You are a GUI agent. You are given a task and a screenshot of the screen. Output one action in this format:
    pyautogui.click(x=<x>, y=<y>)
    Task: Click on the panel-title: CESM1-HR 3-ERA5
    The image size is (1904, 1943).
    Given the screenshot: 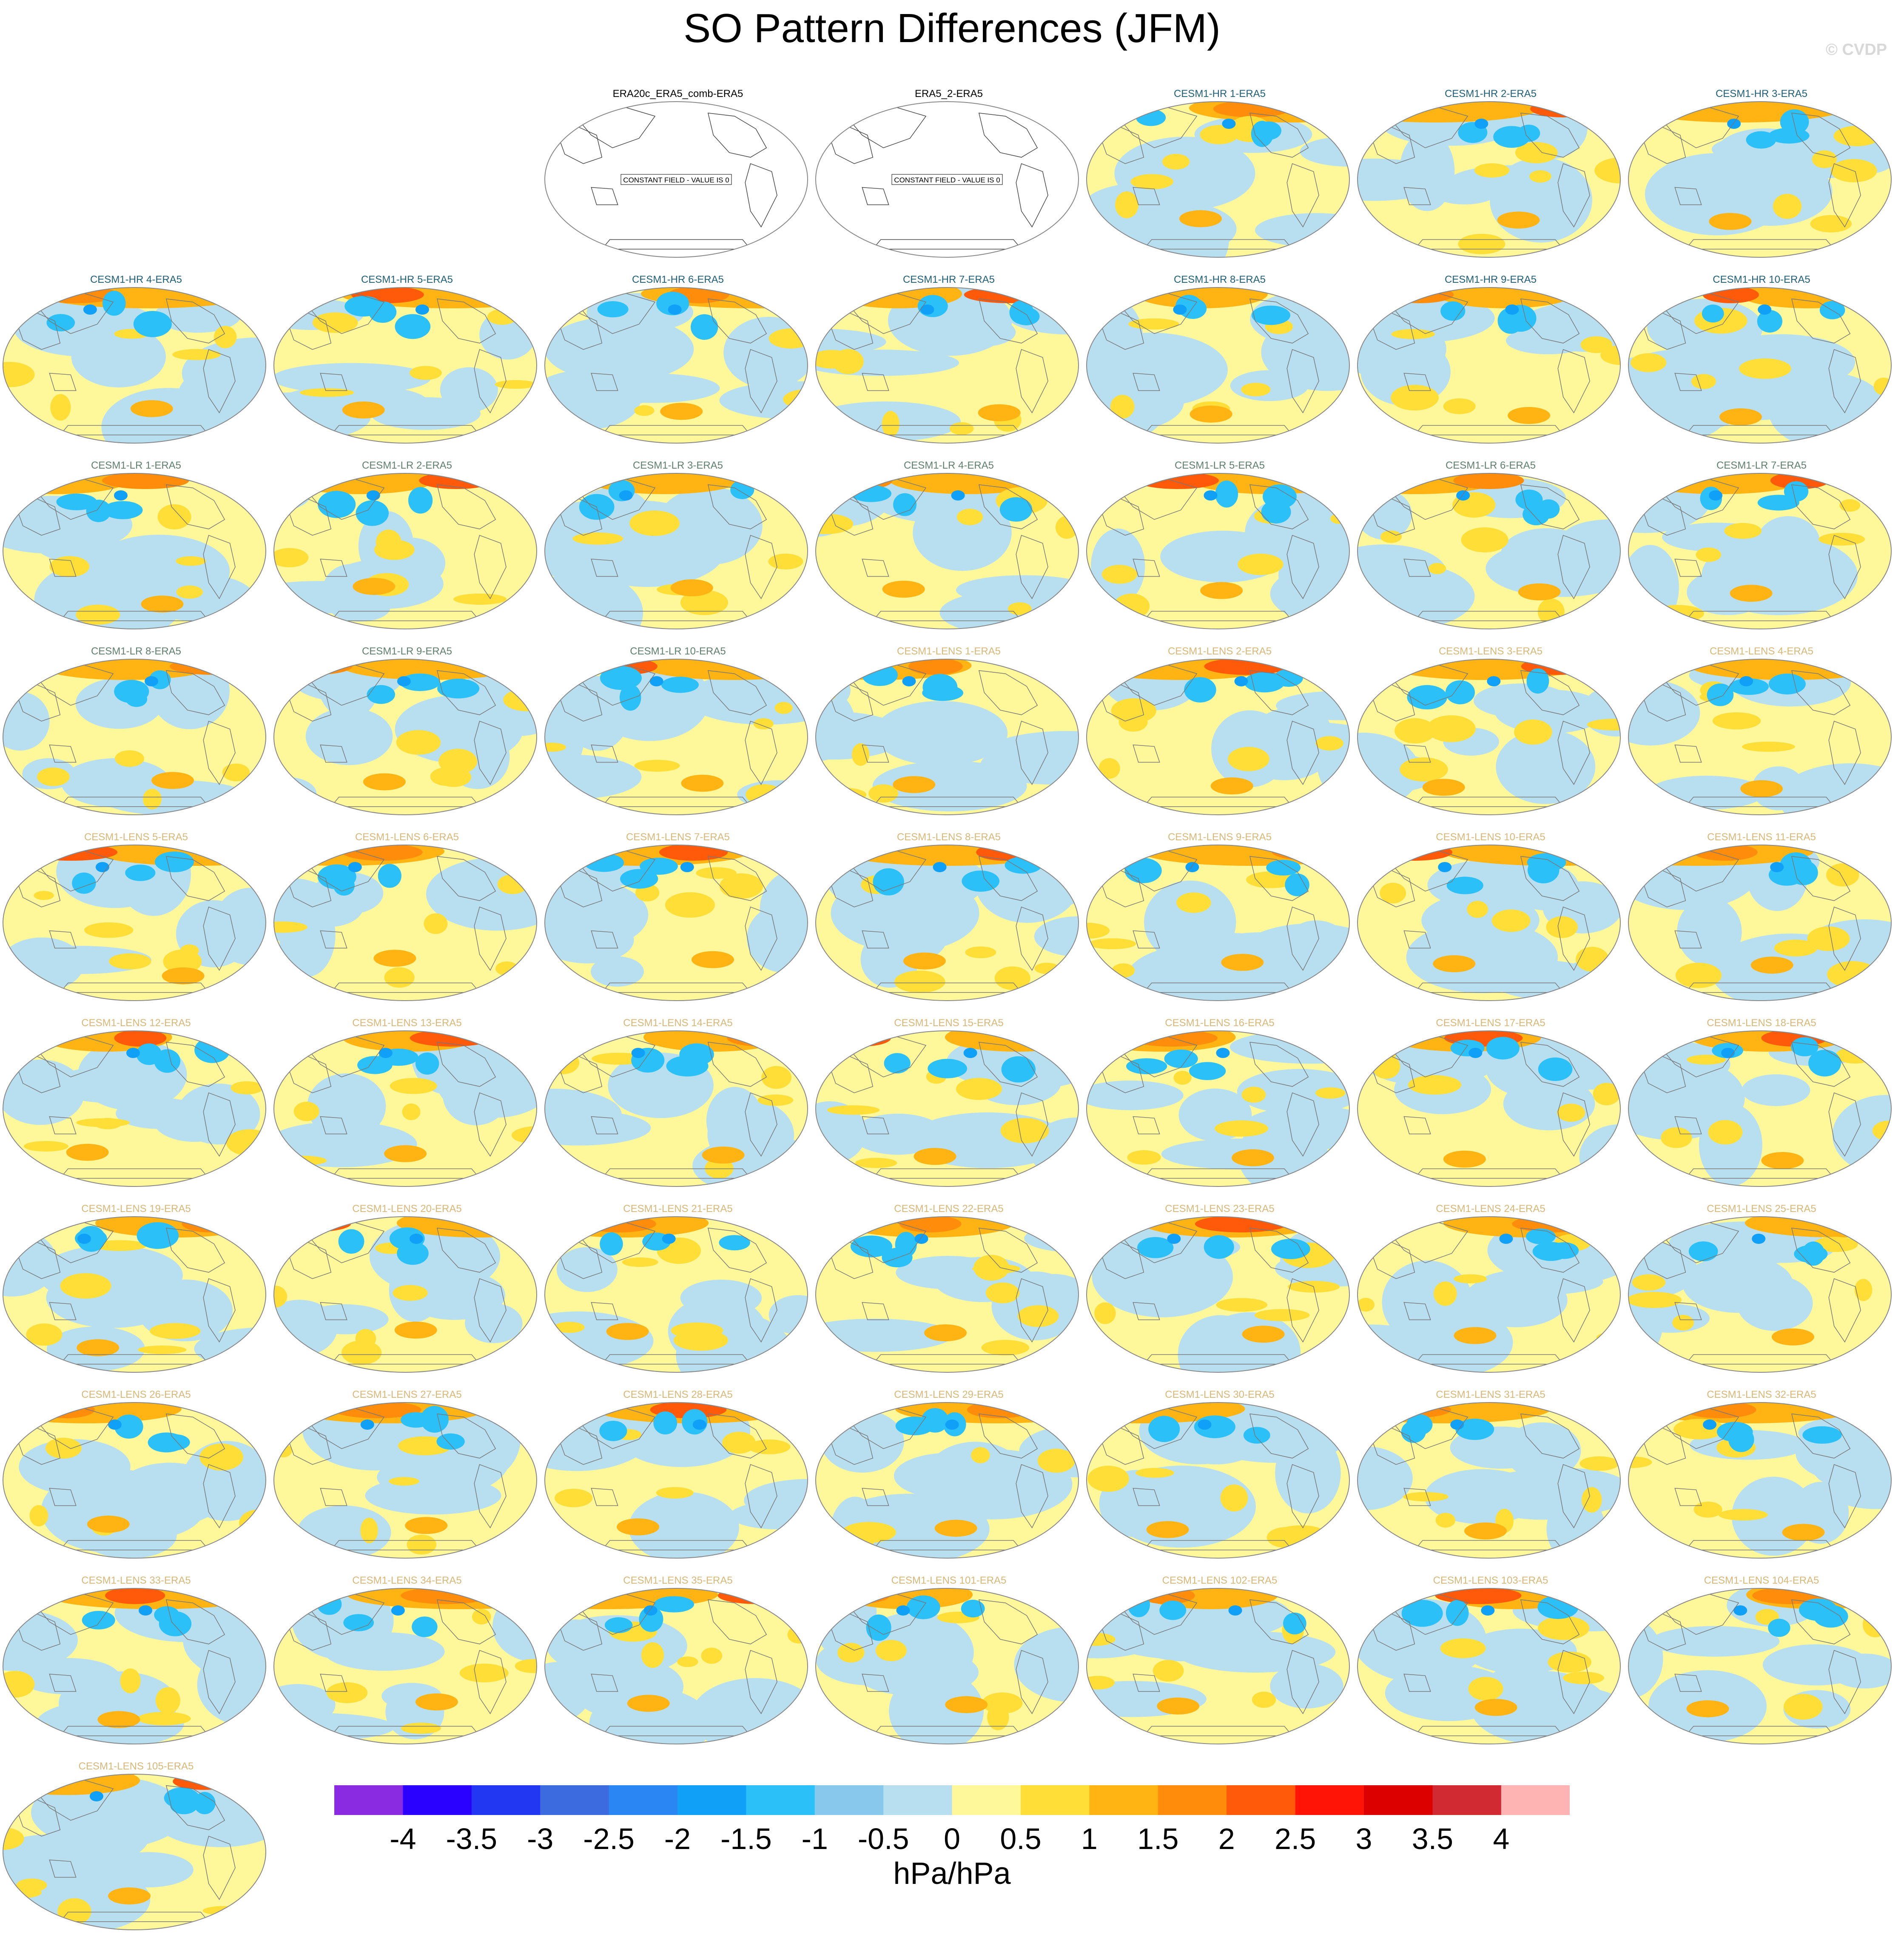 What is the action you would take?
    pyautogui.click(x=1761, y=94)
    